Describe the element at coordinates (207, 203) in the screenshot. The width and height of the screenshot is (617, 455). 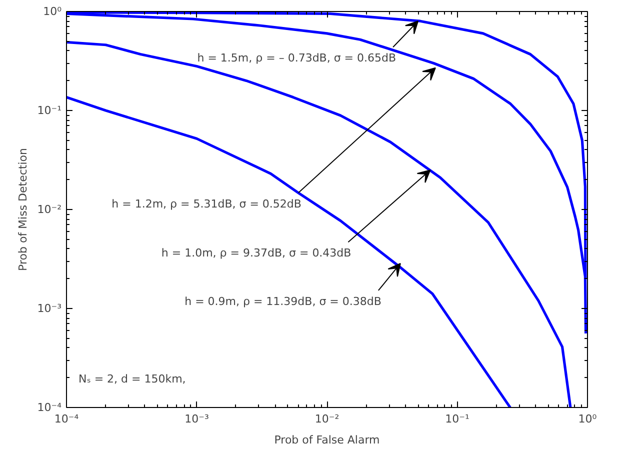
I see `annotation: h = 1.2m, ρ = 5.31dB, σ = 0.52dB` at that location.